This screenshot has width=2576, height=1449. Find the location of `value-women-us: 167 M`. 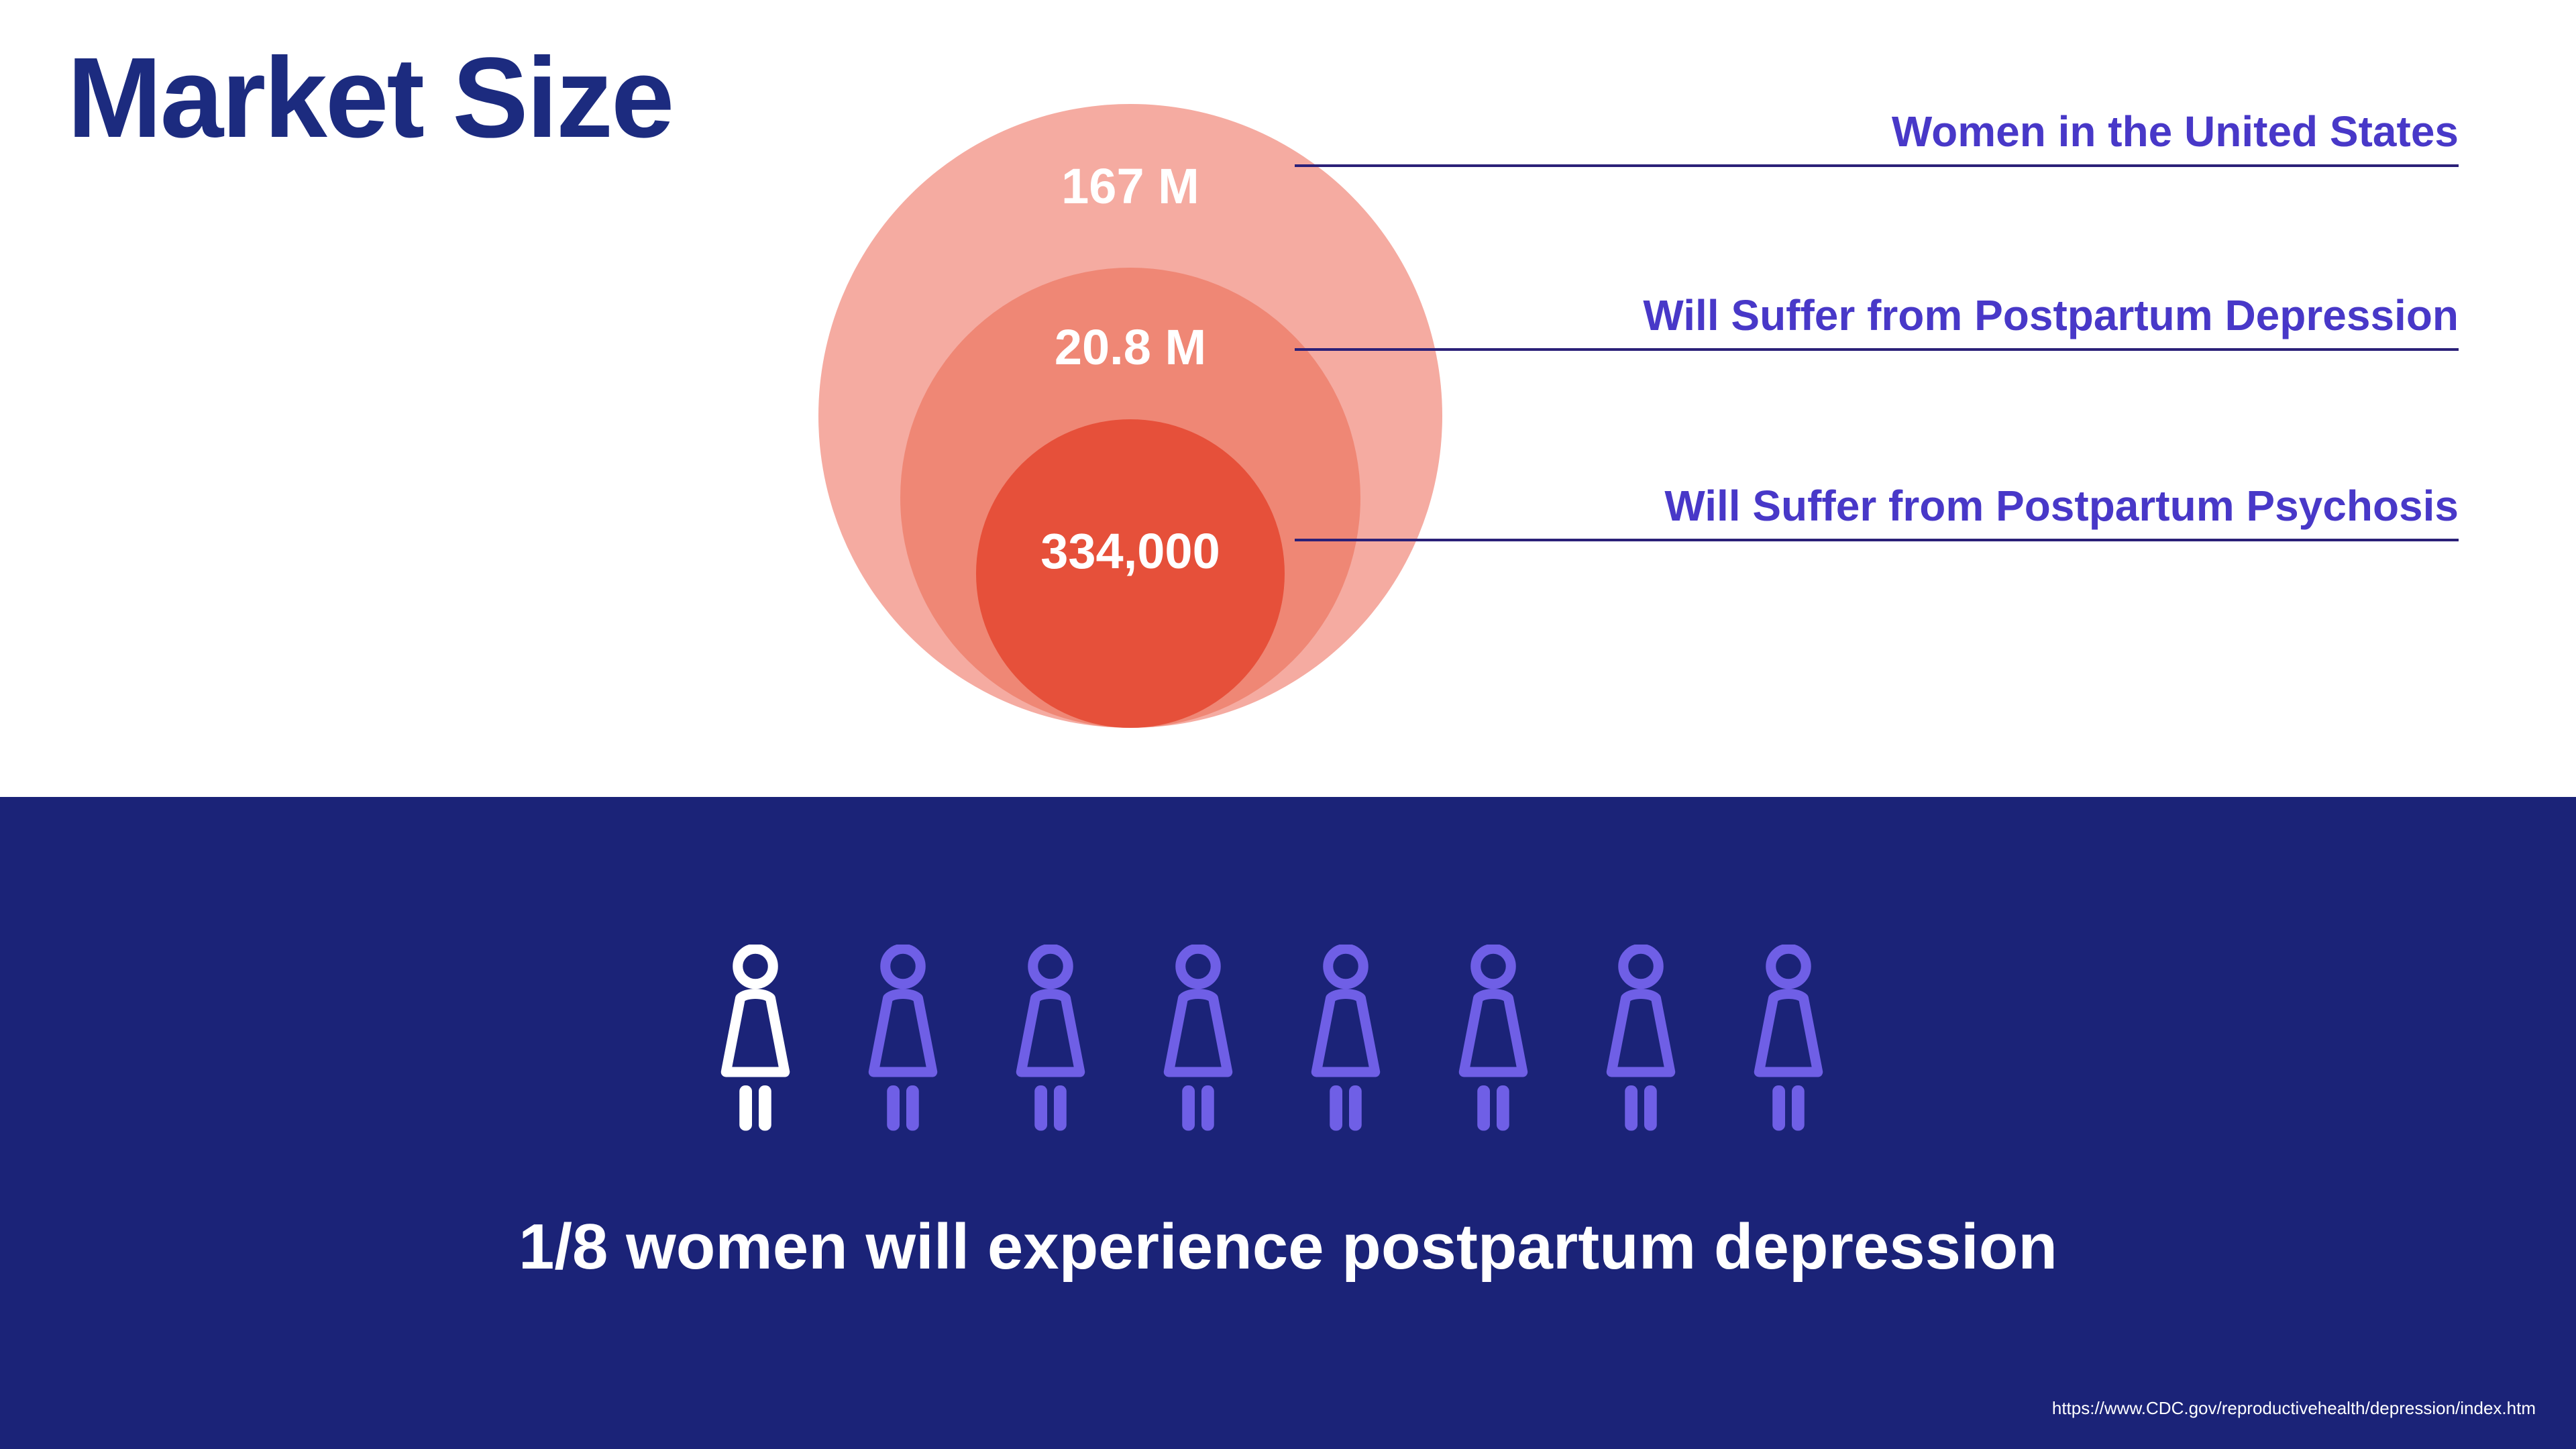

value-women-us: 167 M is located at coordinates (1130, 186).